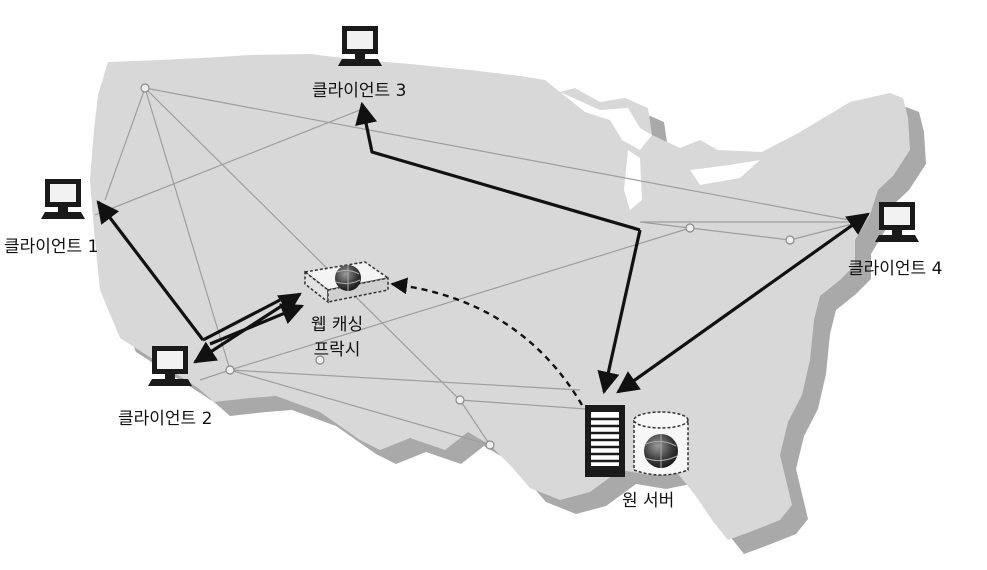 This screenshot has height=570, width=987. I want to click on dashed-arrow-server-to-proxy, so click(487, 341).